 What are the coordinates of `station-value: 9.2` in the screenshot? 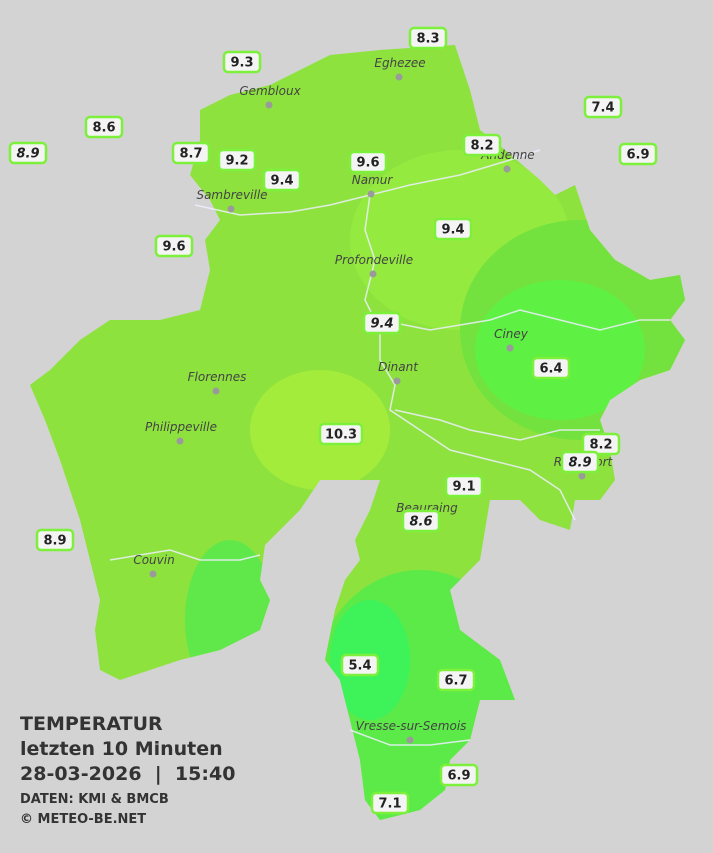 It's located at (236, 161).